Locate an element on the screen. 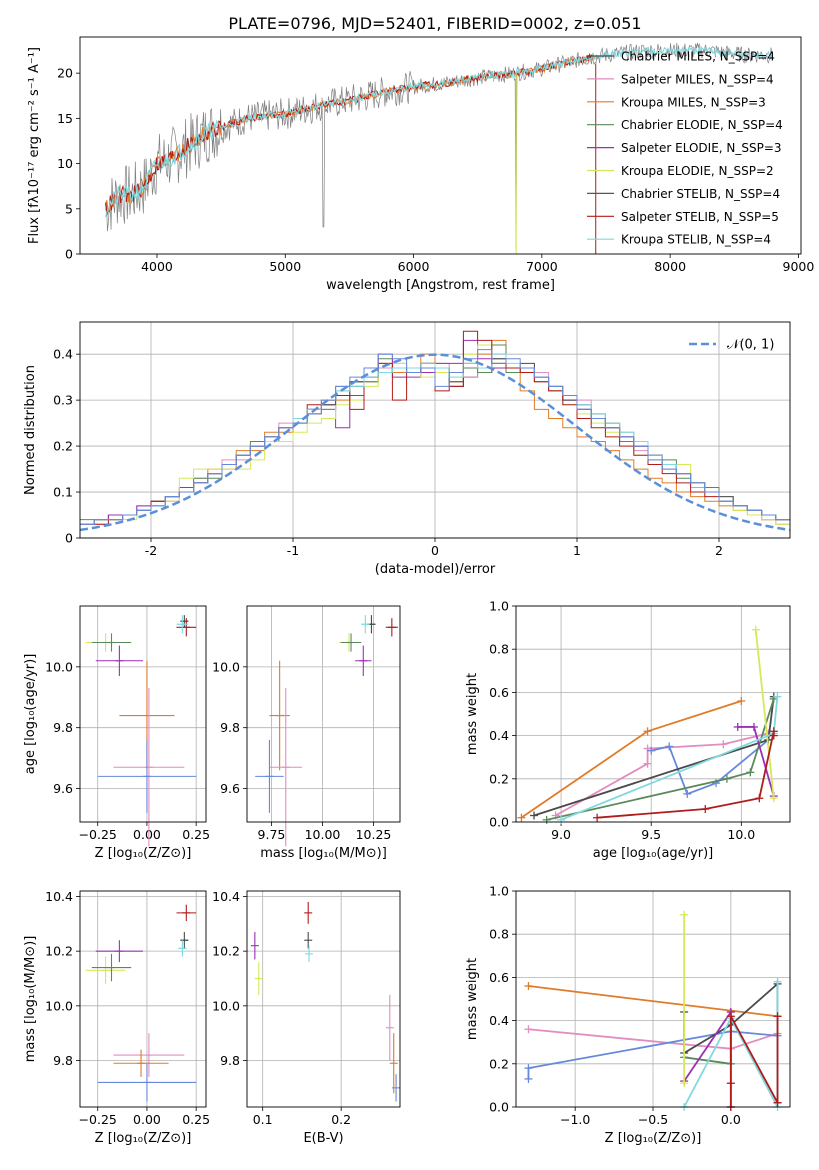 The width and height of the screenshot is (819, 1170). weight-line-chabrier_miles is located at coordinates (654, 756).